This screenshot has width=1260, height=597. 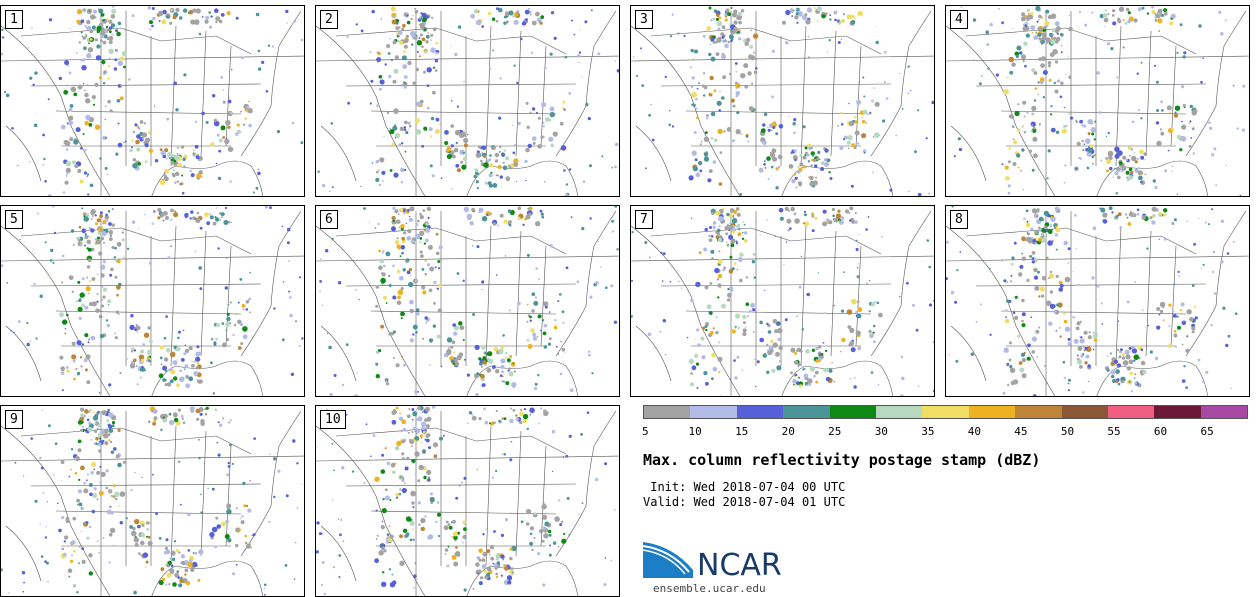 What do you see at coordinates (881, 431) in the screenshot?
I see `colorbar-tick: 30` at bounding box center [881, 431].